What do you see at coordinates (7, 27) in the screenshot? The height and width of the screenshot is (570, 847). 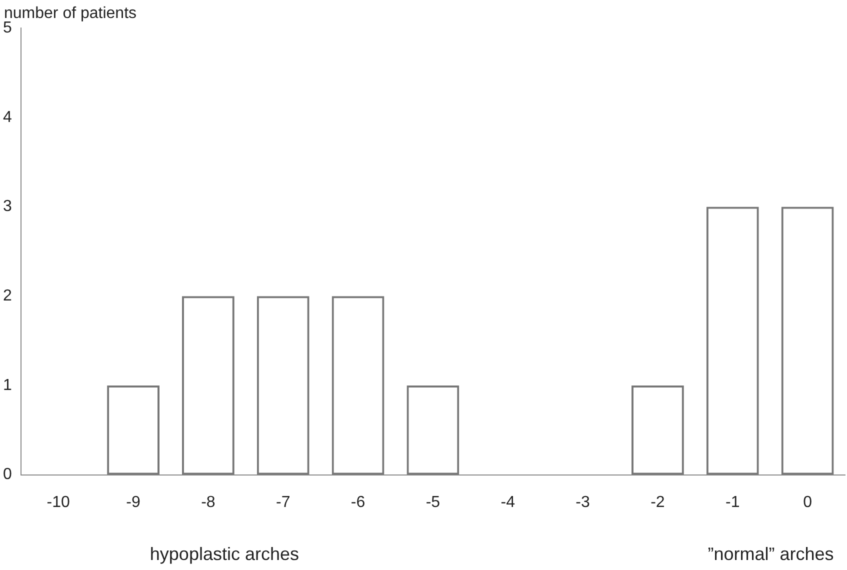 I see `y-tick-label: 5` at bounding box center [7, 27].